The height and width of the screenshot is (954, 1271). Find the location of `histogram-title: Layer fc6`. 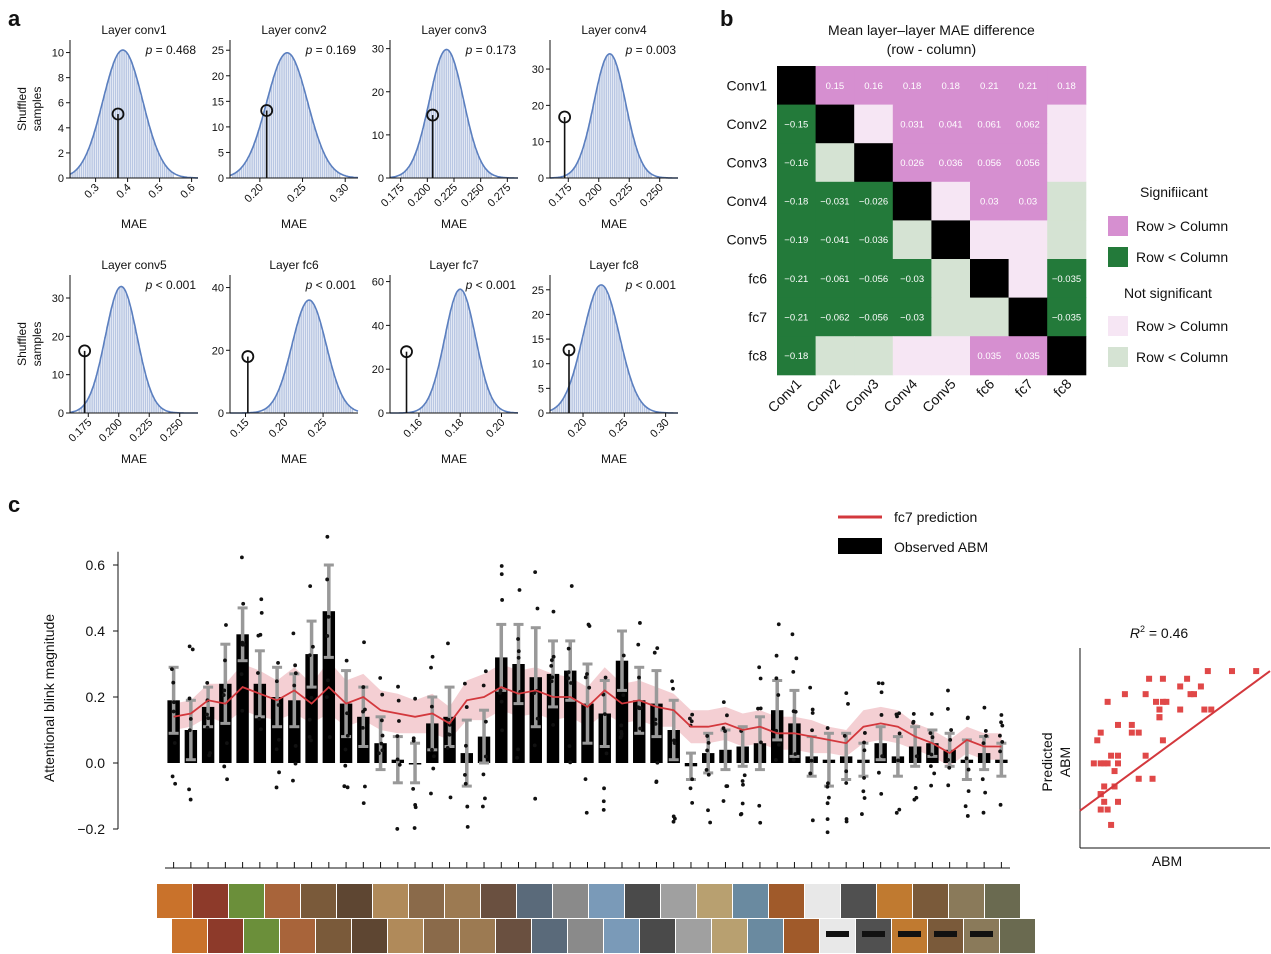

histogram-title: Layer fc6 is located at coordinates (294, 265).